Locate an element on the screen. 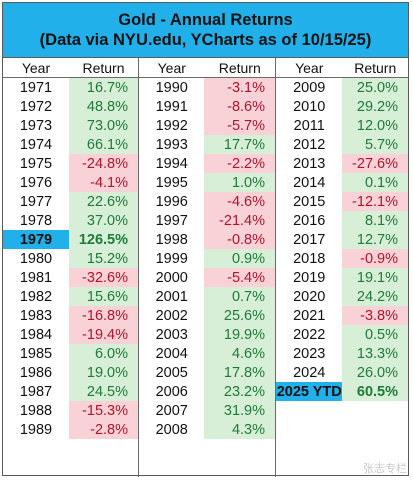 This screenshot has width=413, height=480. return-header: Return is located at coordinates (103, 67).